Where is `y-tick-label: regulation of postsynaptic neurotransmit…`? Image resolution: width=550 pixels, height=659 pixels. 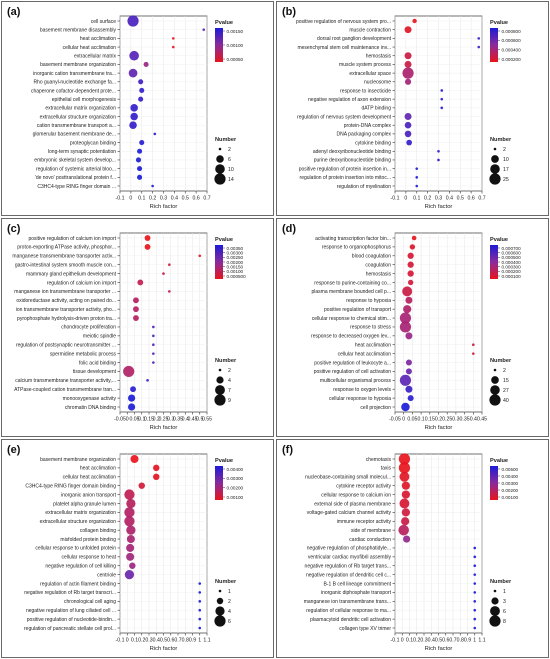 y-tick-label: regulation of postsynaptic neurotransmit… is located at coordinates (66, 346).